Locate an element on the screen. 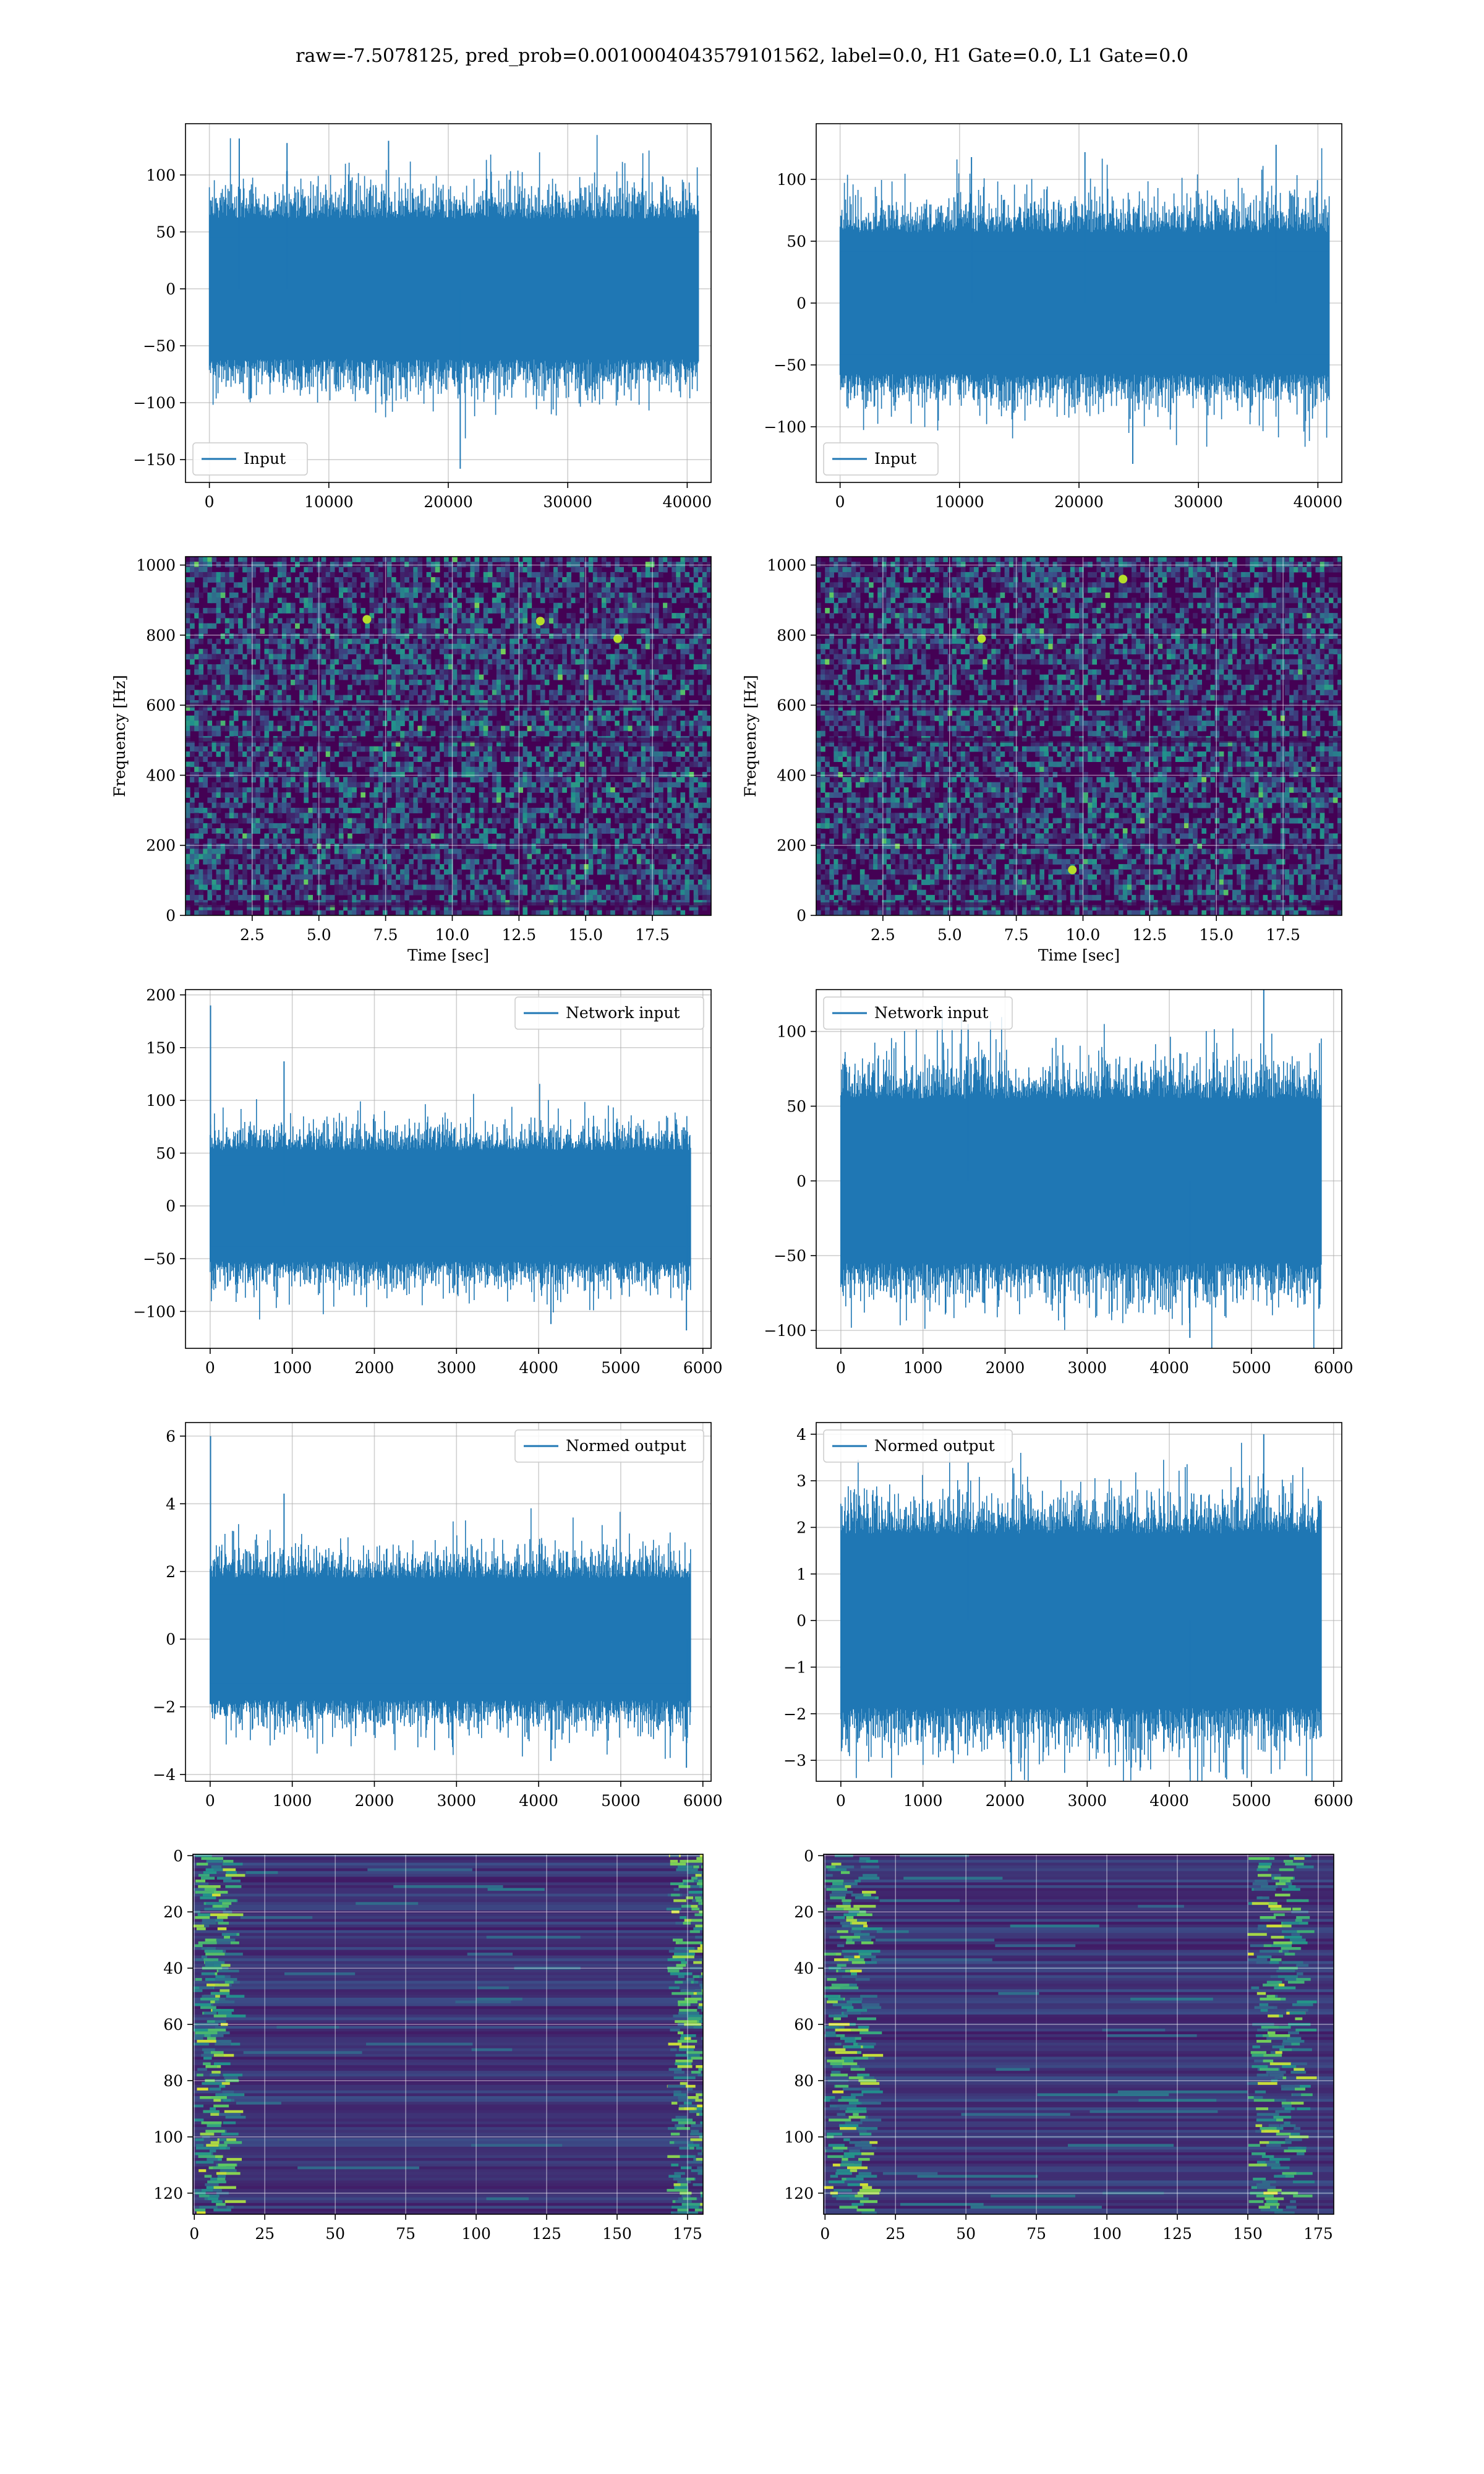  x-tick-label: 15.0 is located at coordinates (1216, 935).